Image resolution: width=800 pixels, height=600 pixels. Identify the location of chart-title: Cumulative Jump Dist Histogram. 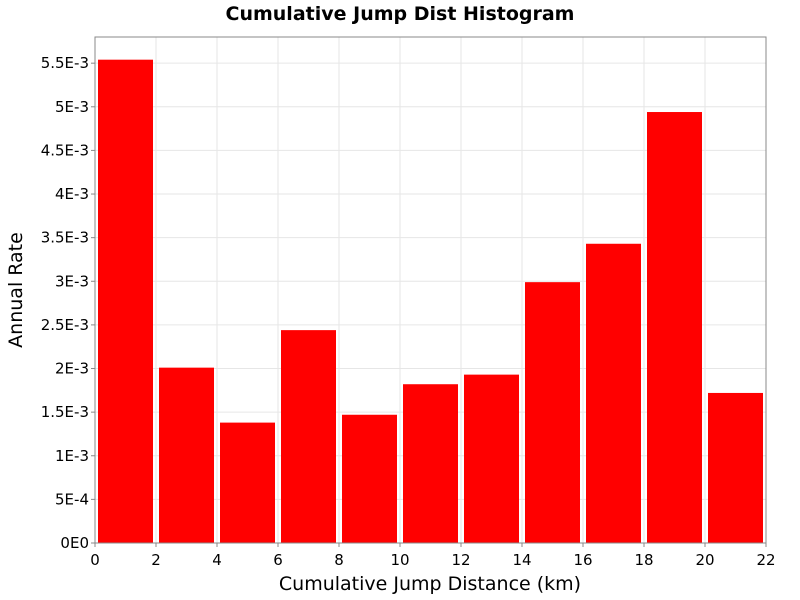
(400, 14).